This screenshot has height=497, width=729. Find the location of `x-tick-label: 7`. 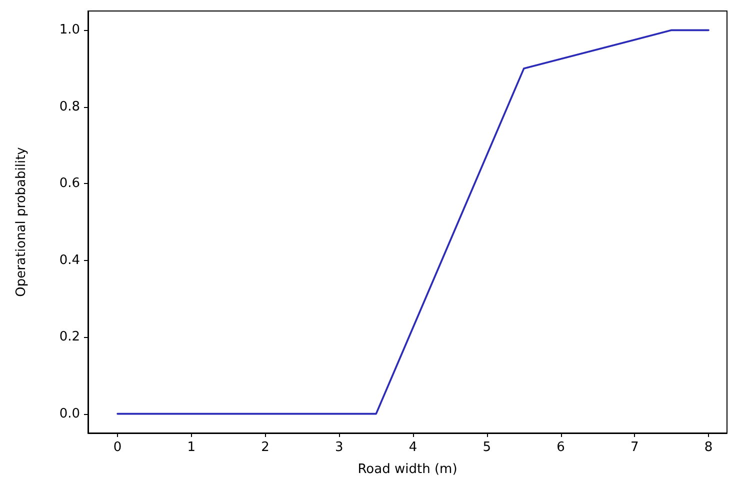

x-tick-label: 7 is located at coordinates (634, 447).